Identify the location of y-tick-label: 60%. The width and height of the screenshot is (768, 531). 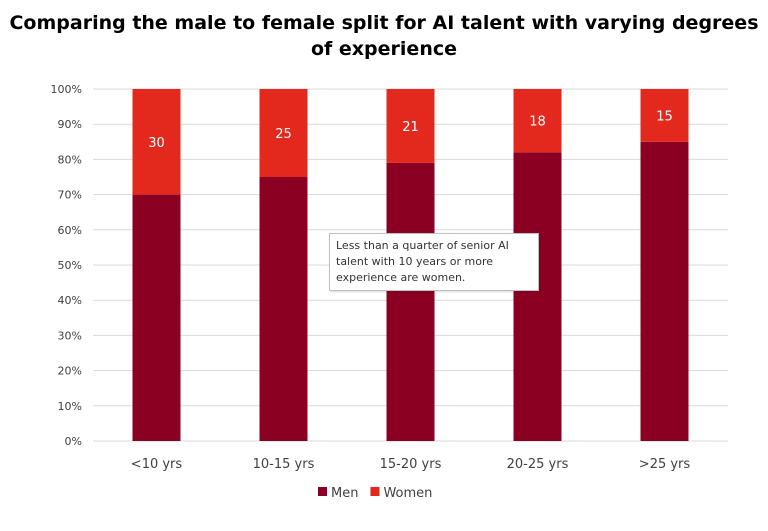
(70, 230).